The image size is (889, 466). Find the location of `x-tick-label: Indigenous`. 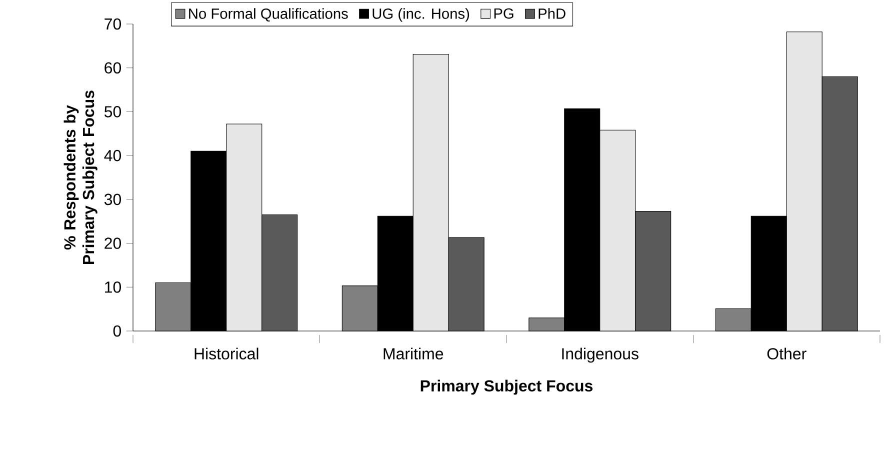

x-tick-label: Indigenous is located at coordinates (600, 355).